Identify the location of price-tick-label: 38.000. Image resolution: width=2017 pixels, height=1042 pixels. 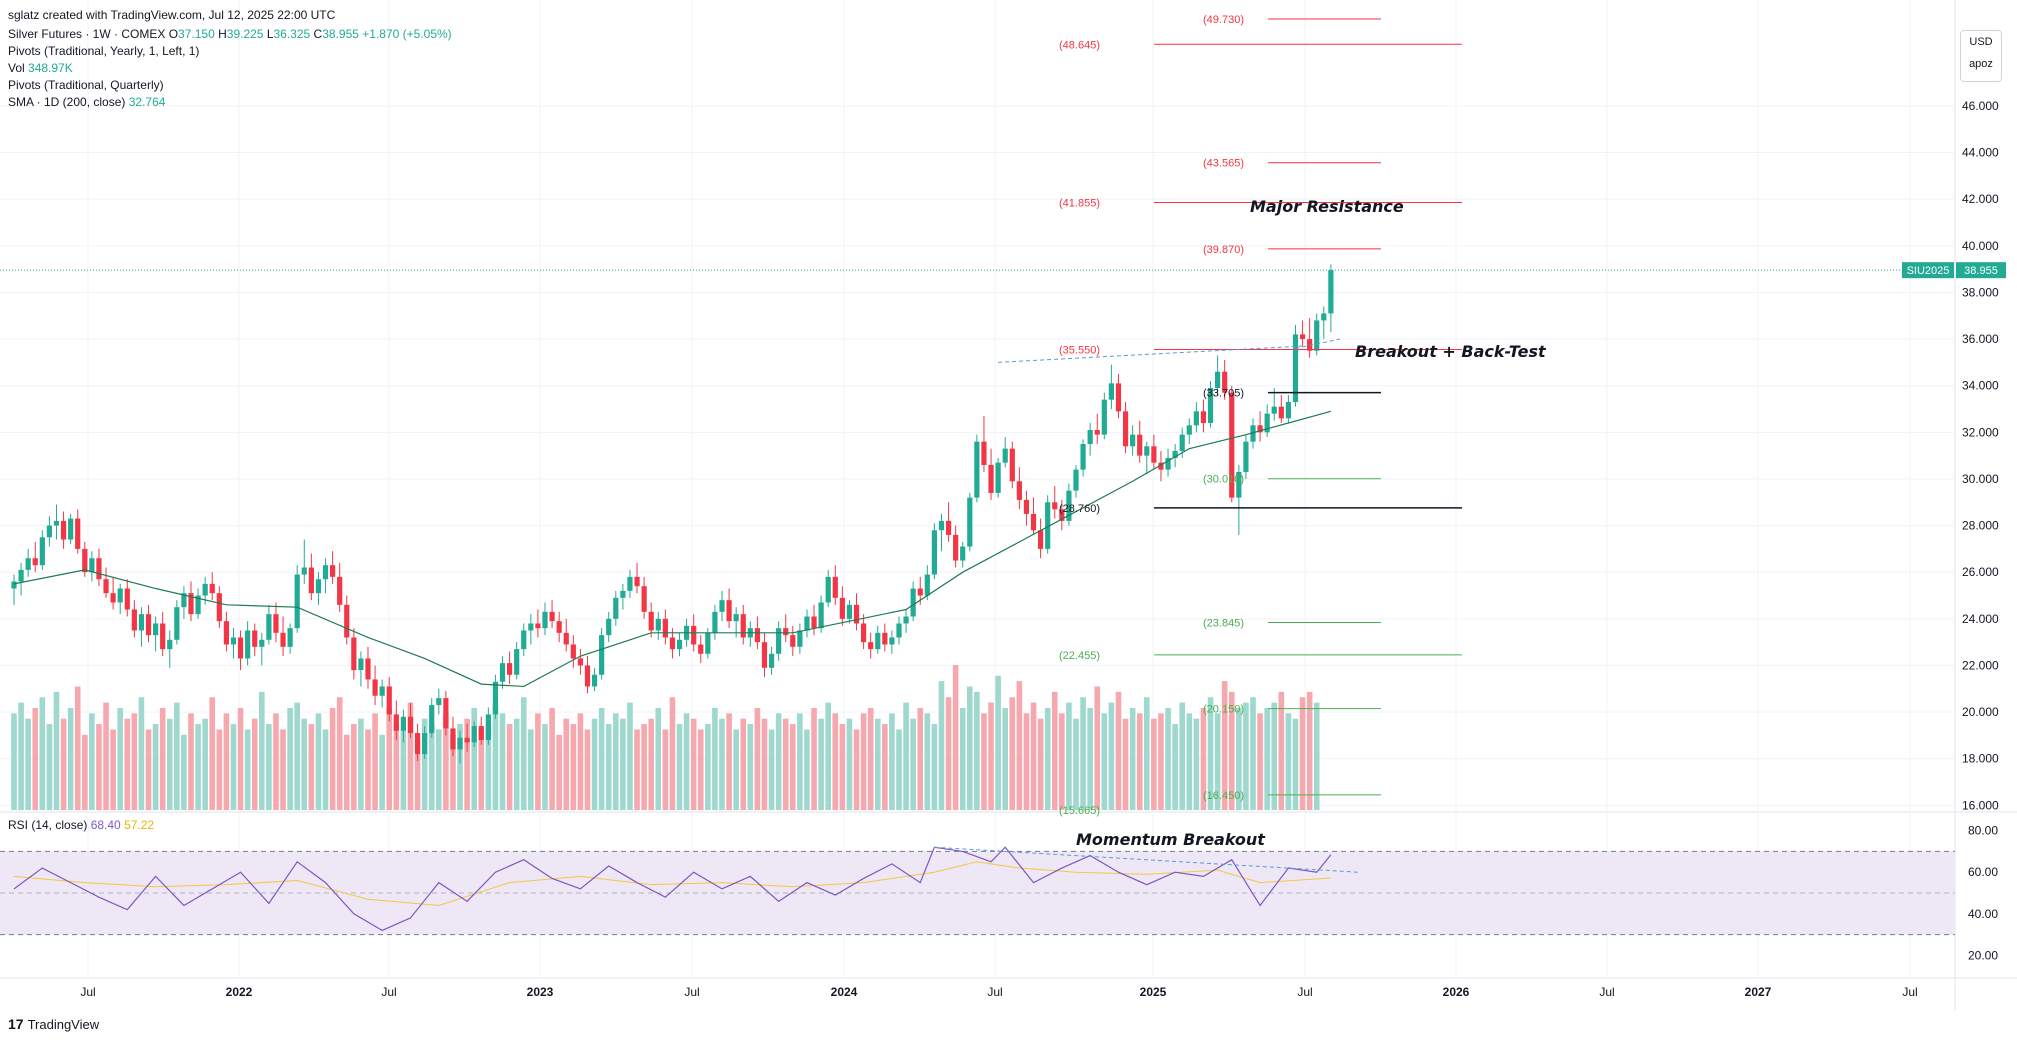
(1980, 292).